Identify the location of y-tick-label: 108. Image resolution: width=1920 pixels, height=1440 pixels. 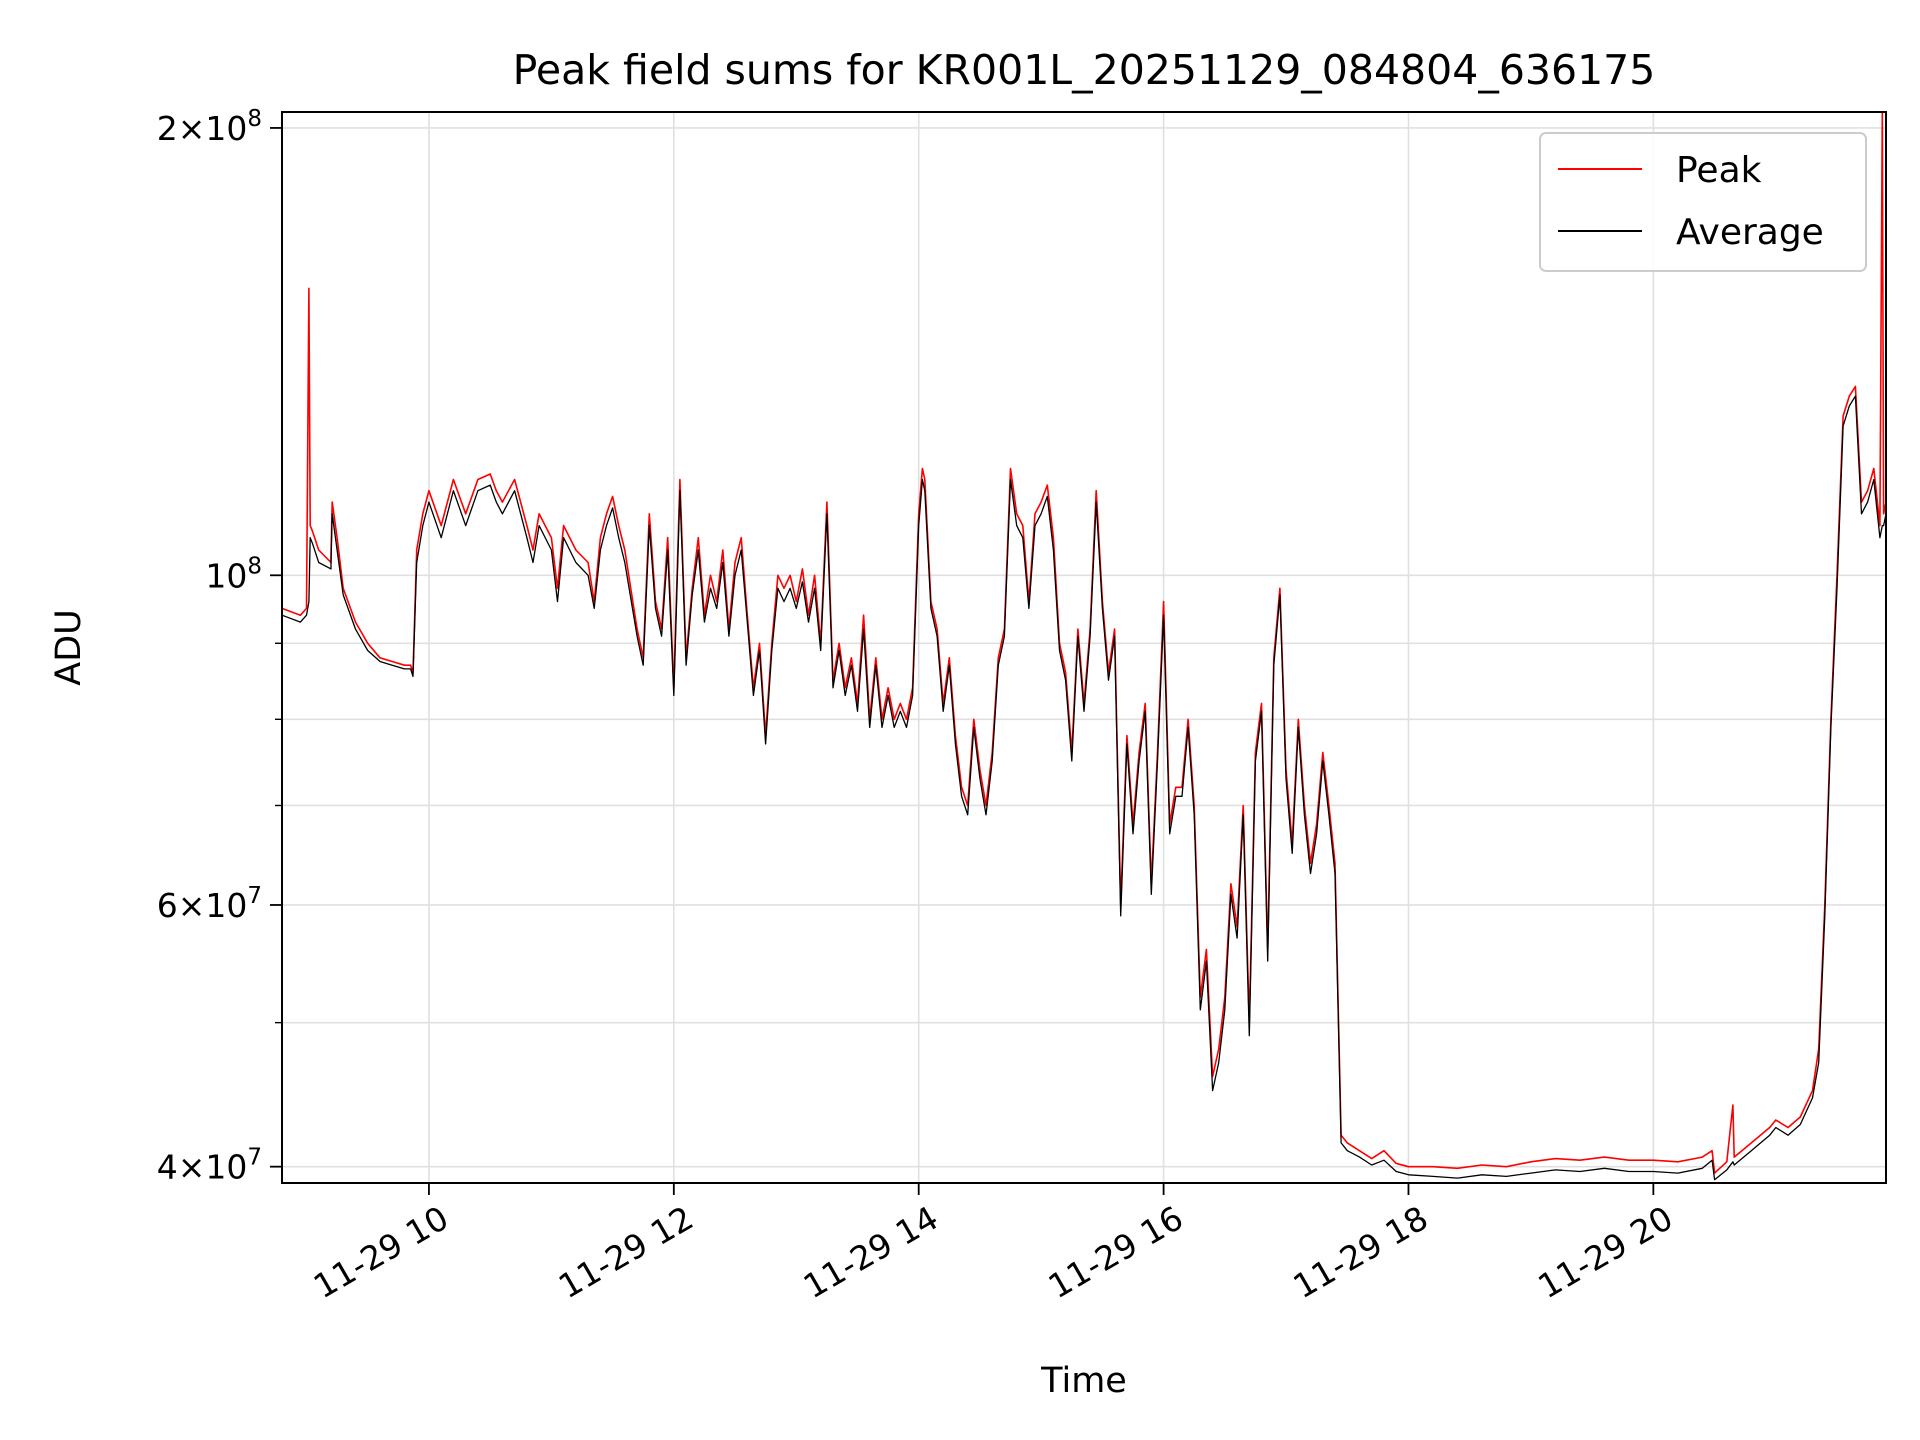
(233, 574).